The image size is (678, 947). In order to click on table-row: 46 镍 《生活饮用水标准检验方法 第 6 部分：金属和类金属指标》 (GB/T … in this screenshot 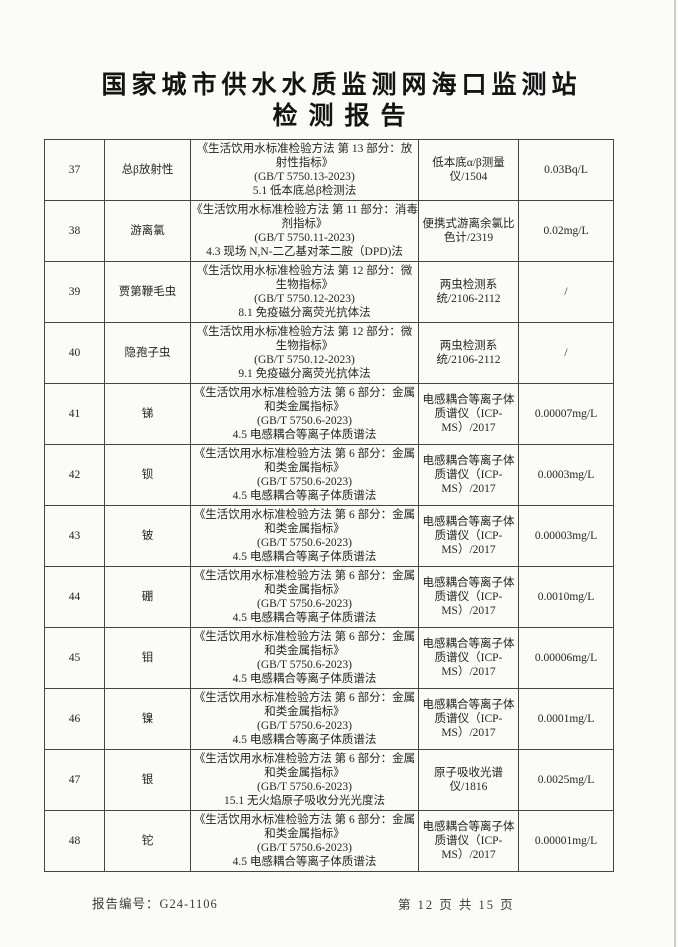, I will do `click(329, 719)`.